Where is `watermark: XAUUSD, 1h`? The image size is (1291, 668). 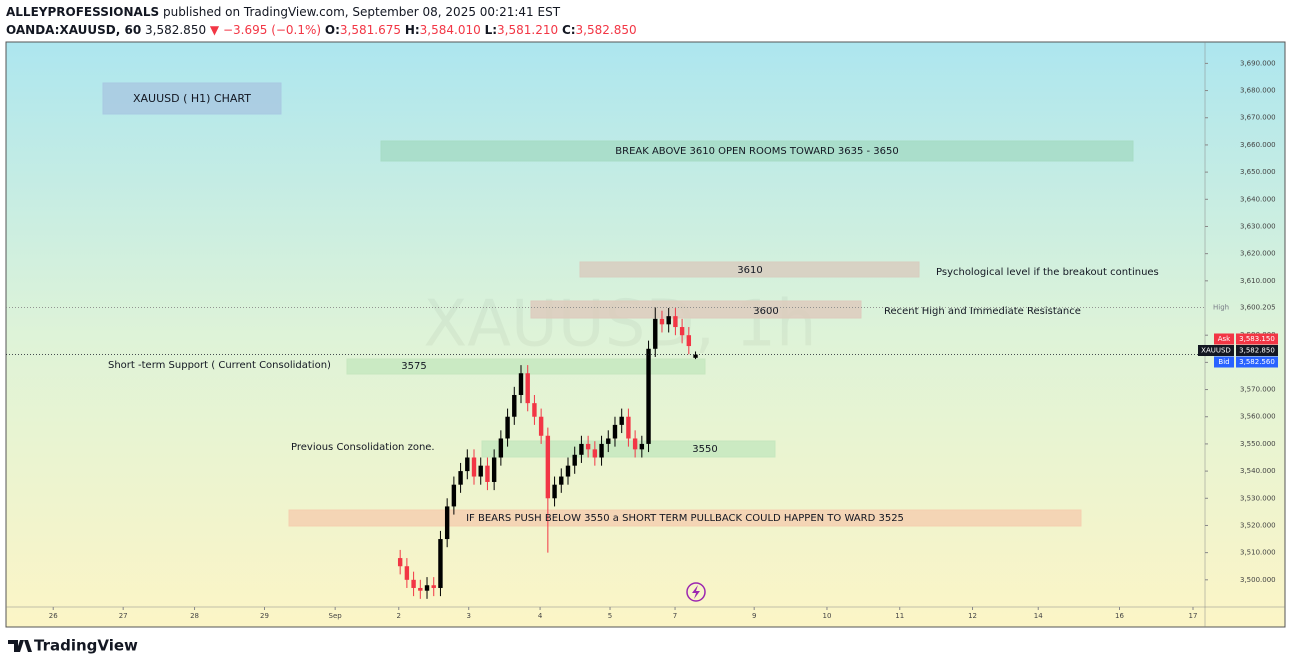 watermark: XAUUSD, 1h is located at coordinates (619, 325).